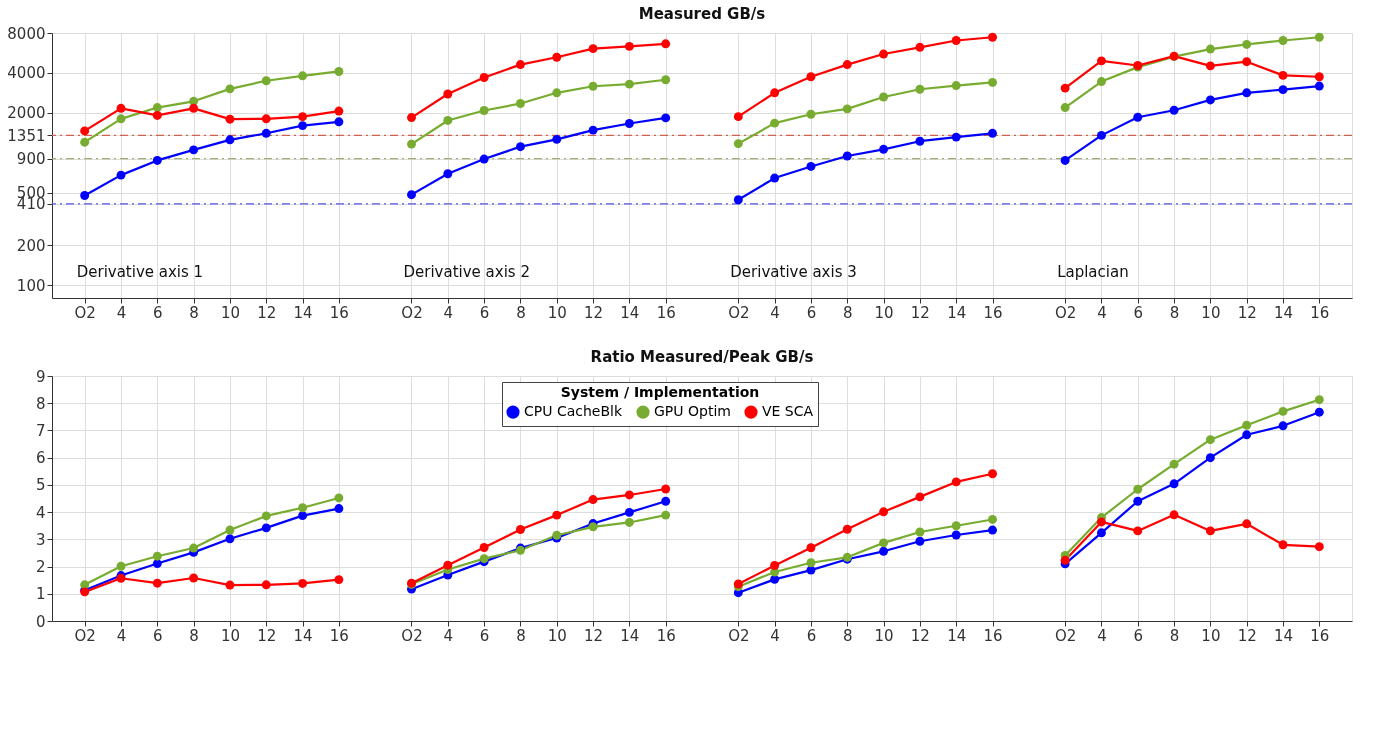  Describe the element at coordinates (660, 392) in the screenshot. I see `legend-title: System / Implementation` at that location.